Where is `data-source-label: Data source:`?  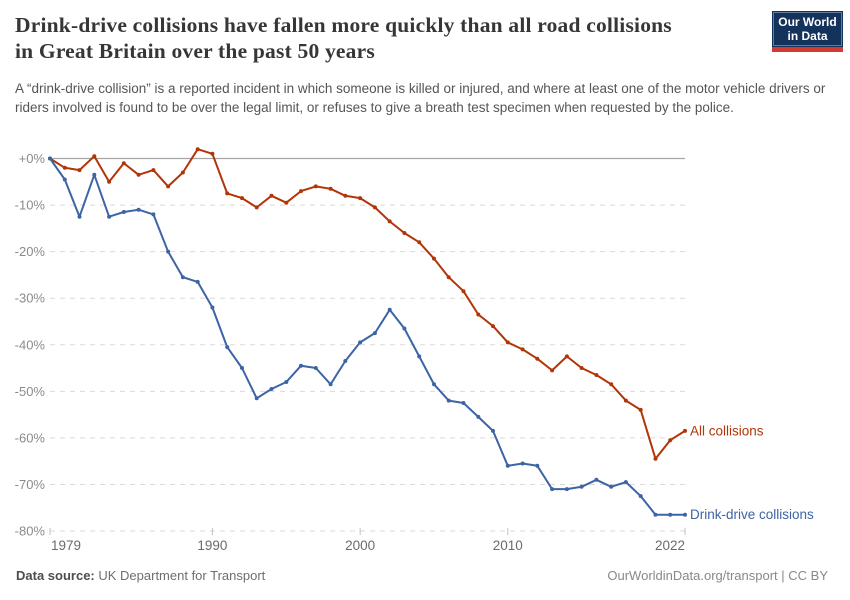
data-source-label: Data source: is located at coordinates (55, 575).